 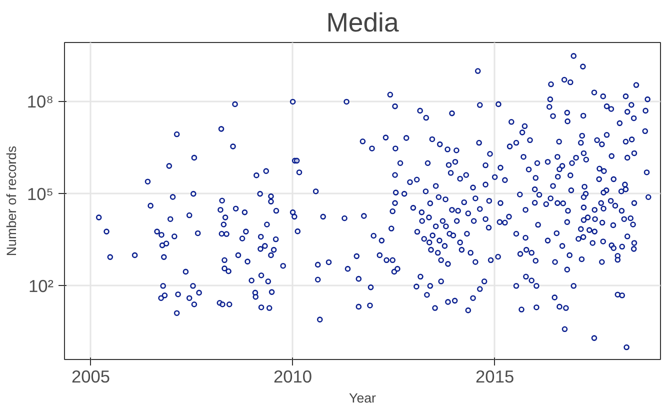 What do you see at coordinates (363, 398) in the screenshot?
I see `x-axis-title: Year` at bounding box center [363, 398].